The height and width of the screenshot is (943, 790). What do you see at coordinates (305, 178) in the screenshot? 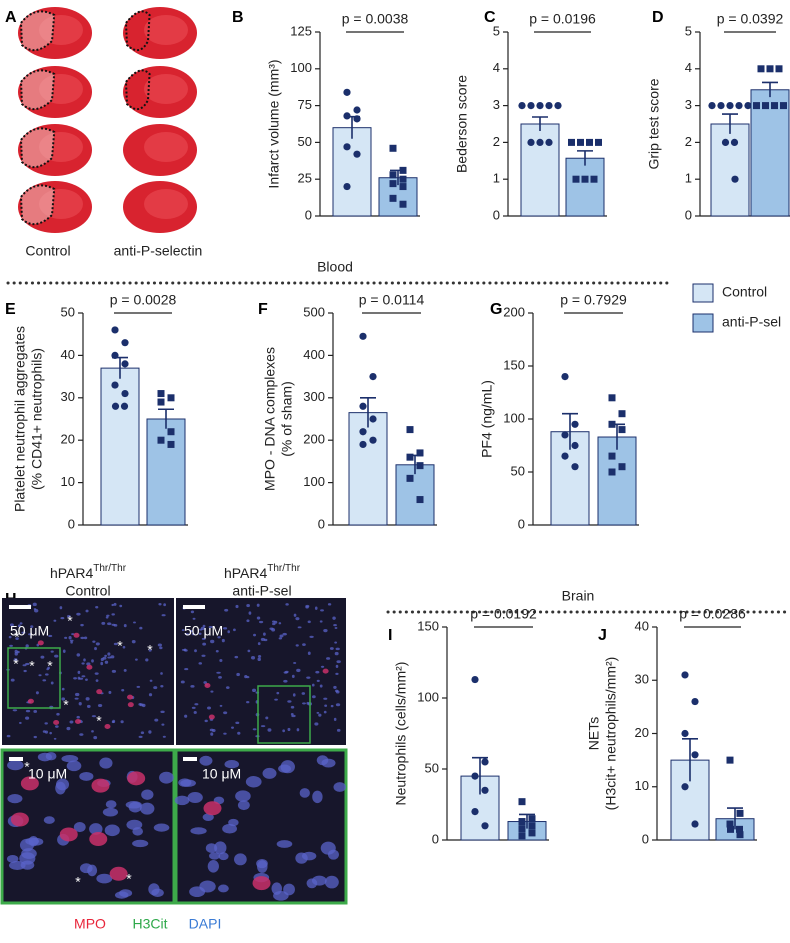
I see `y-tick-label: 25` at bounding box center [305, 178].